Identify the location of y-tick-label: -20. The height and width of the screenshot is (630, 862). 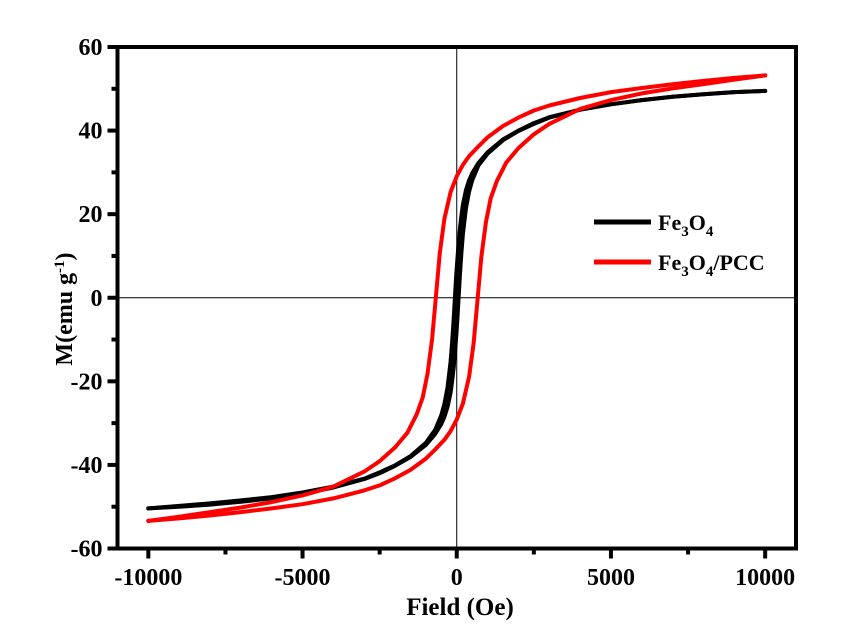
(87, 382).